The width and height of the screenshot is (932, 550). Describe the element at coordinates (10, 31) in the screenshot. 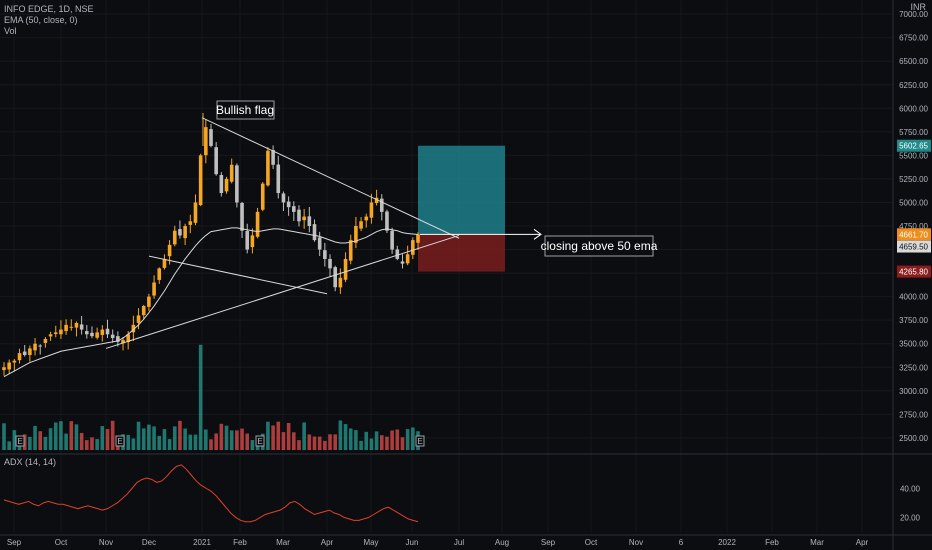

I see `volume-legend: Vol` at that location.